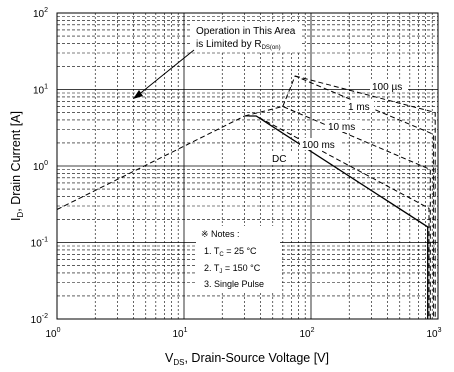 This screenshot has width=454, height=372. I want to click on label-100ms-bg, so click(321, 144).